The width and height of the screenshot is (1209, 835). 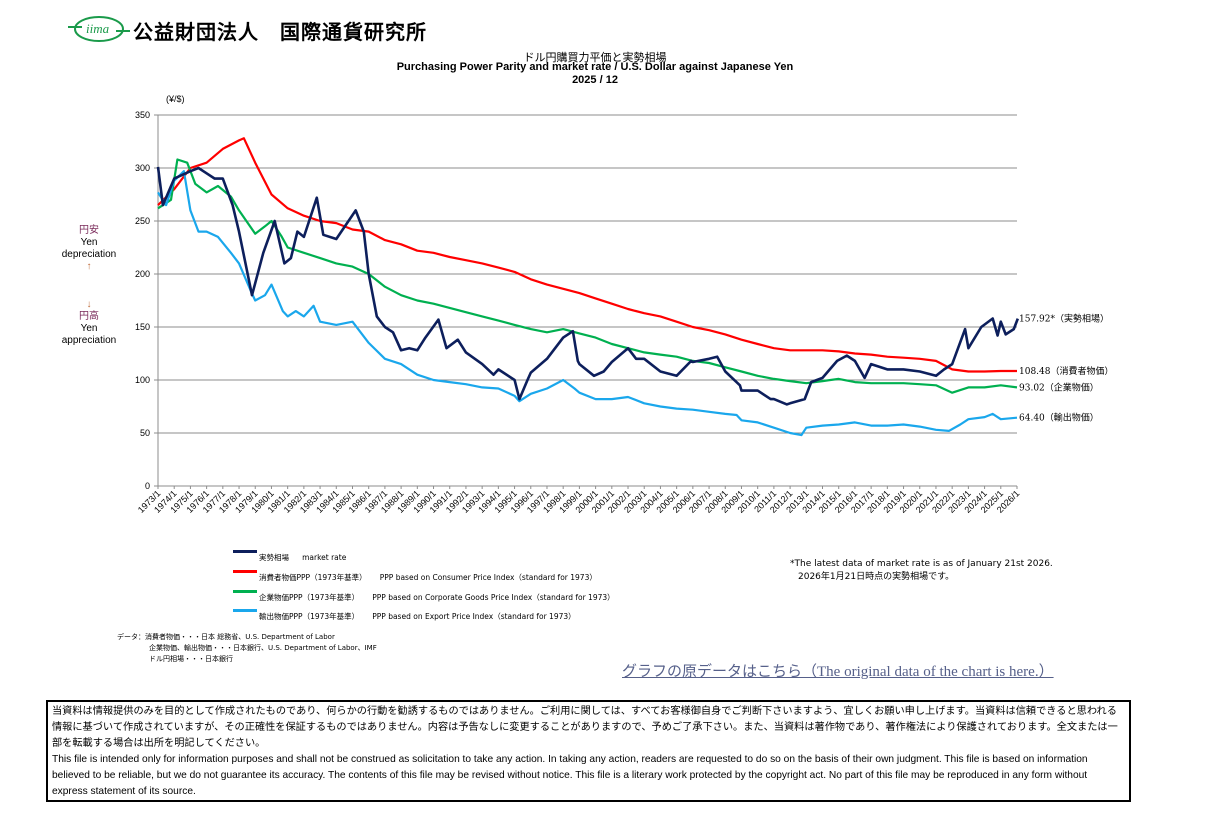 I want to click on legend-label-jp: 輸出物価PPP（1973年基準）, so click(x=309, y=616).